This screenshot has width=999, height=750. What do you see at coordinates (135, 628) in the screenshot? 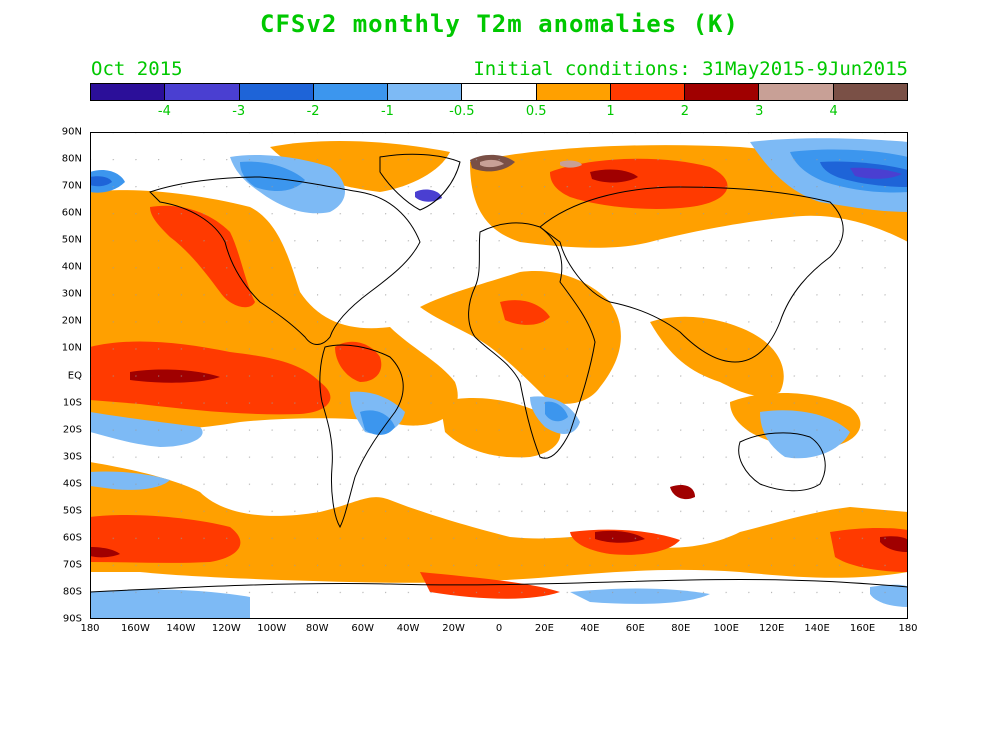
I see `lon-tick-label: 160W` at bounding box center [135, 628].